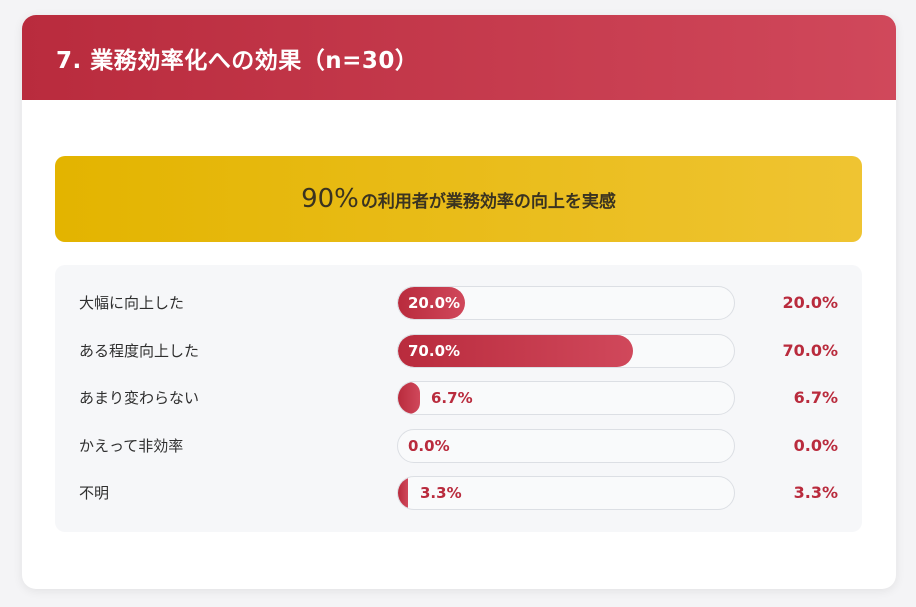 This screenshot has width=916, height=607. I want to click on banner-highlight: 90%, so click(330, 199).